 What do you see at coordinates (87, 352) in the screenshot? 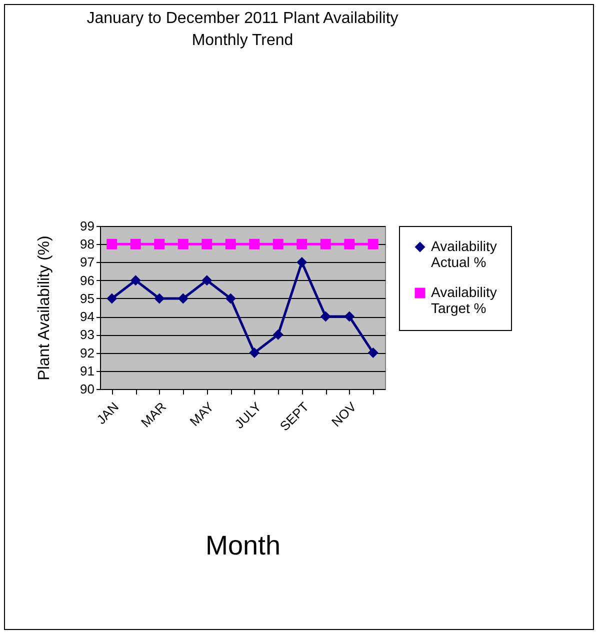
I see `y-tick-label: 92` at bounding box center [87, 352].